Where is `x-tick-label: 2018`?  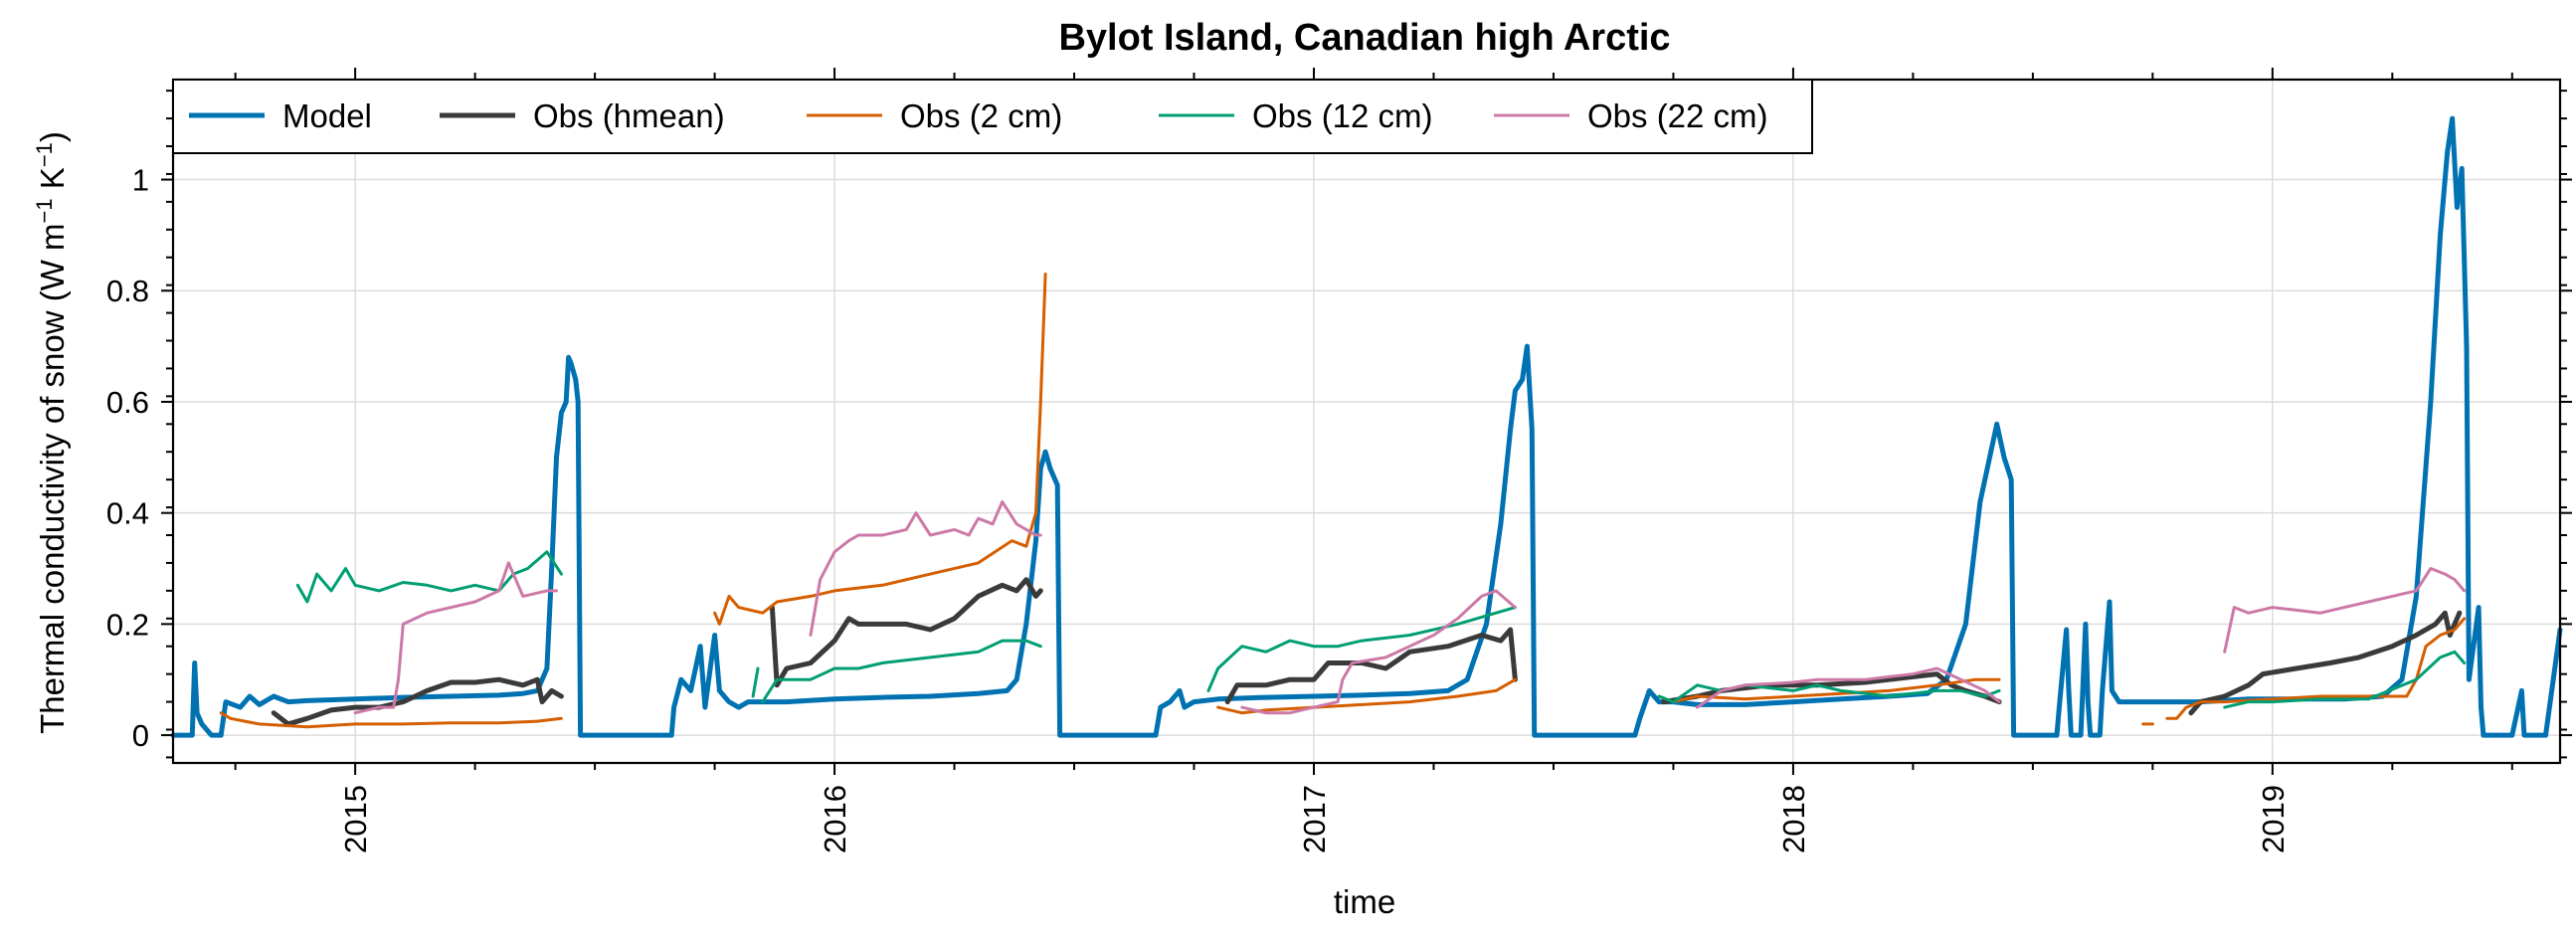
x-tick-label: 2018 is located at coordinates (1793, 819).